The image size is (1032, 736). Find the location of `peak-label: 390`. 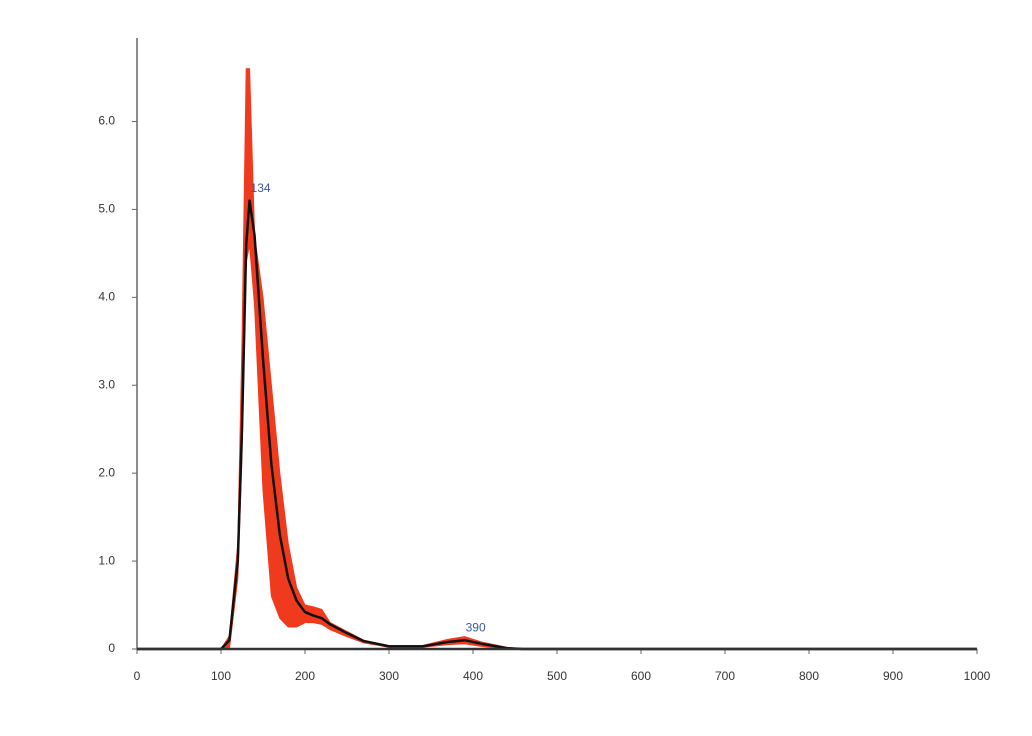

peak-label: 390 is located at coordinates (476, 627).